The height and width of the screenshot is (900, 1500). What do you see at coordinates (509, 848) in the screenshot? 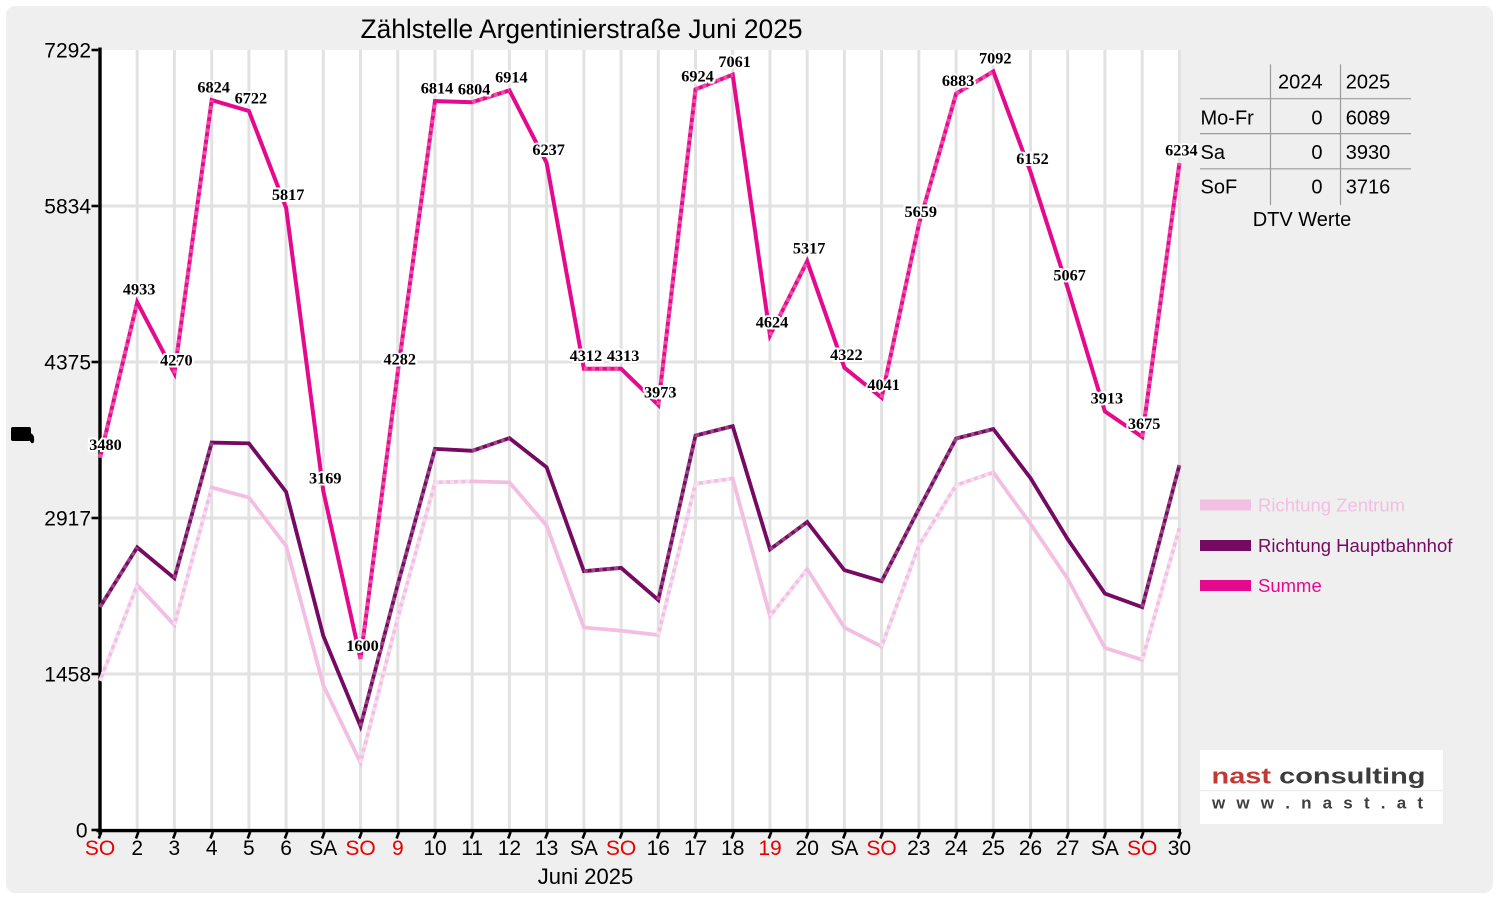
I see `svg-text: 12` at bounding box center [509, 848].